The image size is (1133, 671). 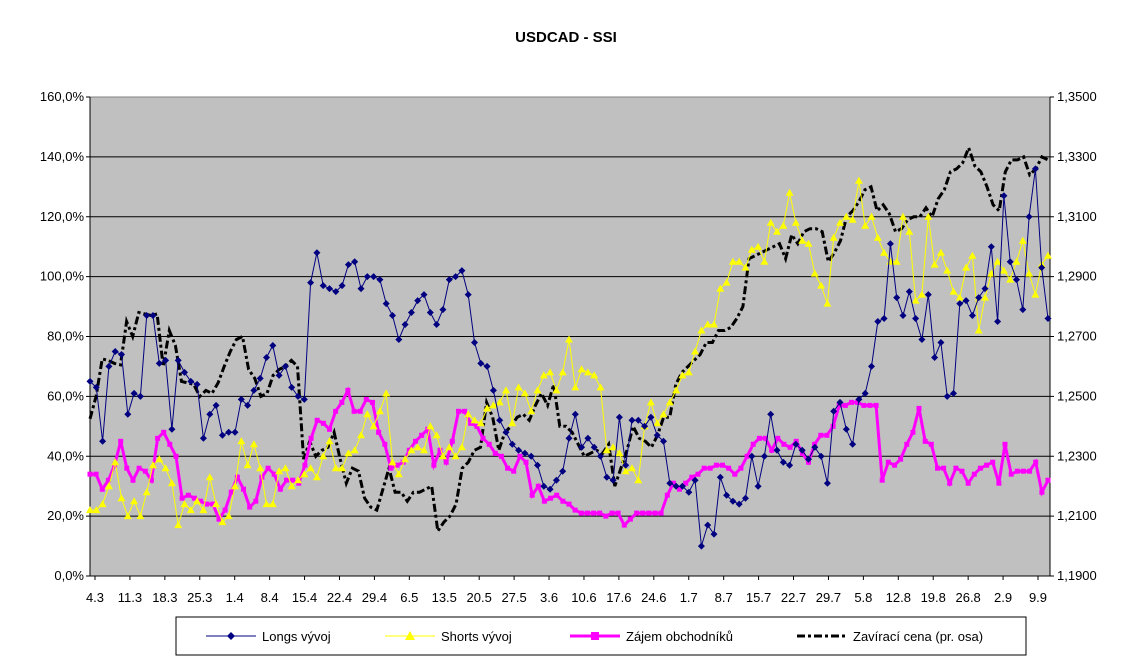 What do you see at coordinates (479, 597) in the screenshot?
I see `x-tick-label: 20.5` at bounding box center [479, 597].